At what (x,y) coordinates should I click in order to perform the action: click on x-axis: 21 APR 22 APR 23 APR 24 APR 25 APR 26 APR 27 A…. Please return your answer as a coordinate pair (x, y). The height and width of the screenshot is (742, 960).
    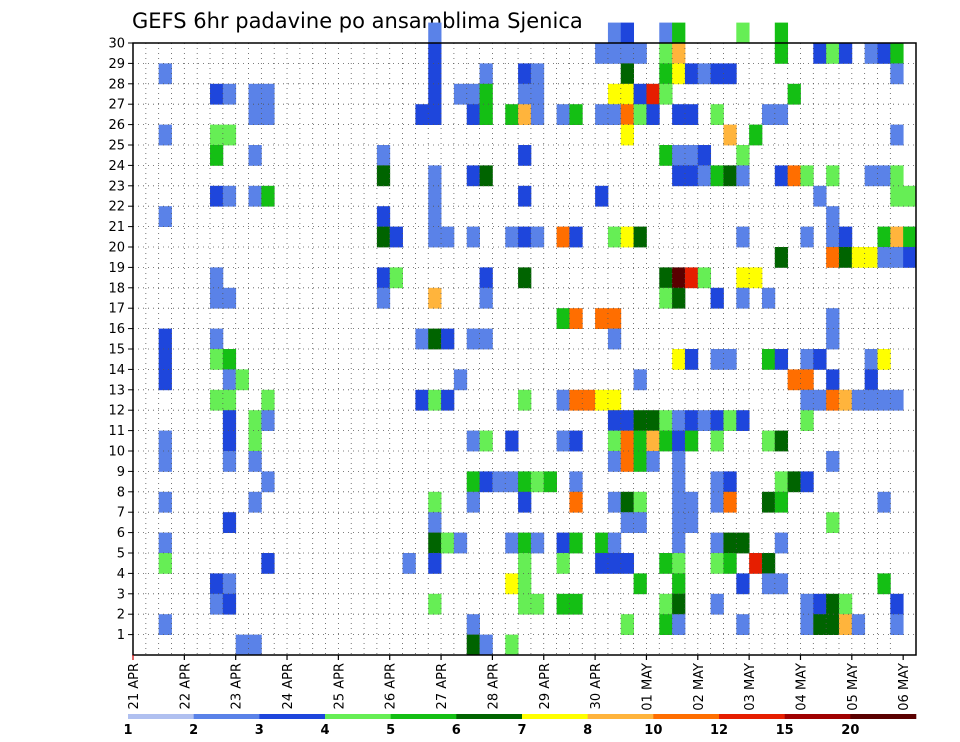
    Looking at the image, I should click on (519, 683).